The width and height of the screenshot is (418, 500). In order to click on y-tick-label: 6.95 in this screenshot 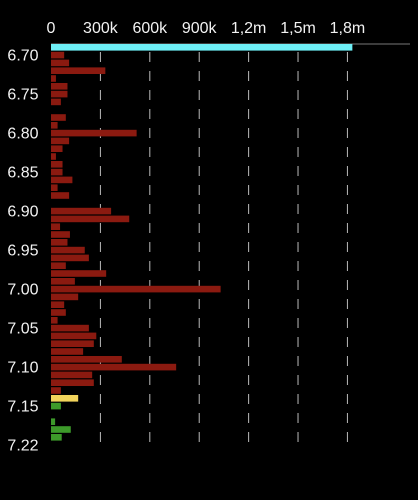, I will do `click(22, 250)`.